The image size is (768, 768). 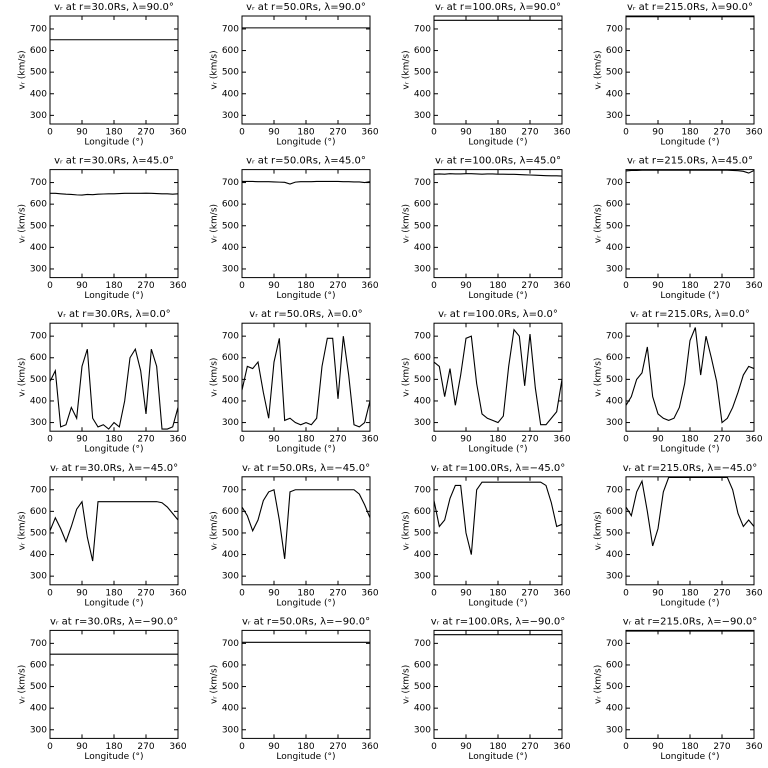 What do you see at coordinates (114, 621) in the screenshot?
I see `chart-title: vᵣ at r=30.0Rs, λ=−90.0°` at bounding box center [114, 621].